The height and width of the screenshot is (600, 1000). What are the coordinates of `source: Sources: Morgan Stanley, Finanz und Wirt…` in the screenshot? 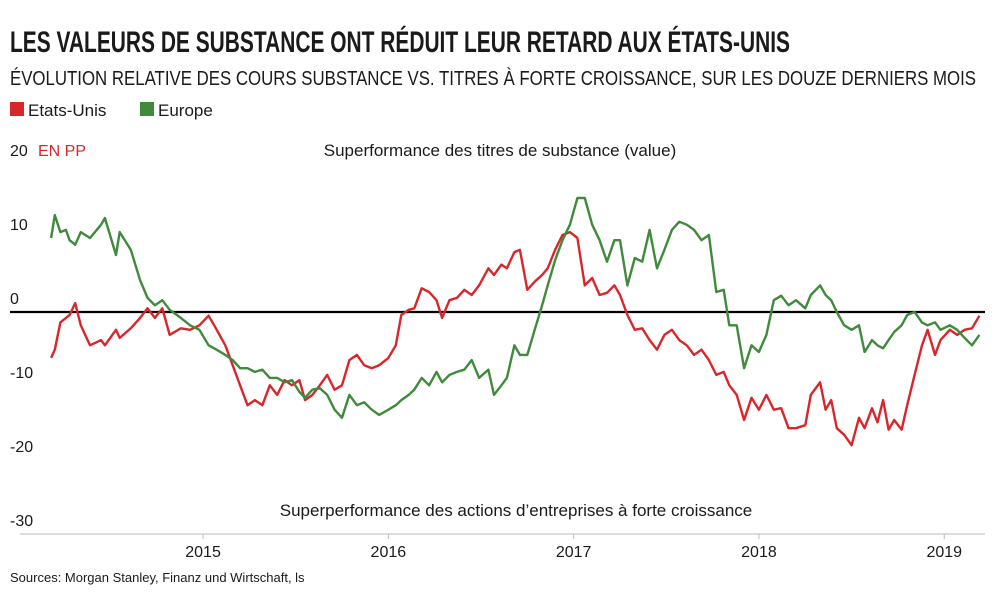 It's located at (157, 577).